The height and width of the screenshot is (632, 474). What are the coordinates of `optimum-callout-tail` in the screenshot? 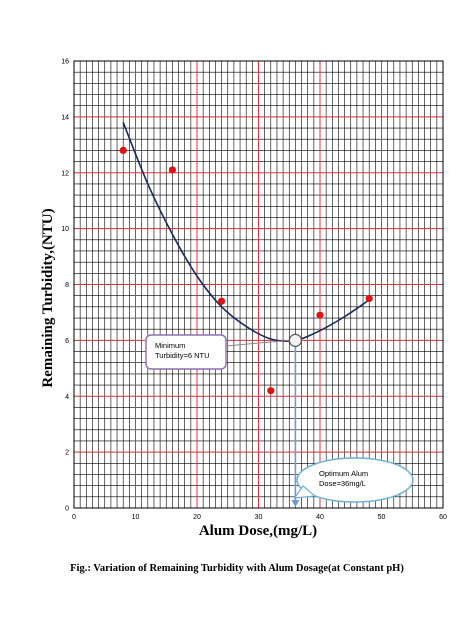 It's located at (305, 492).